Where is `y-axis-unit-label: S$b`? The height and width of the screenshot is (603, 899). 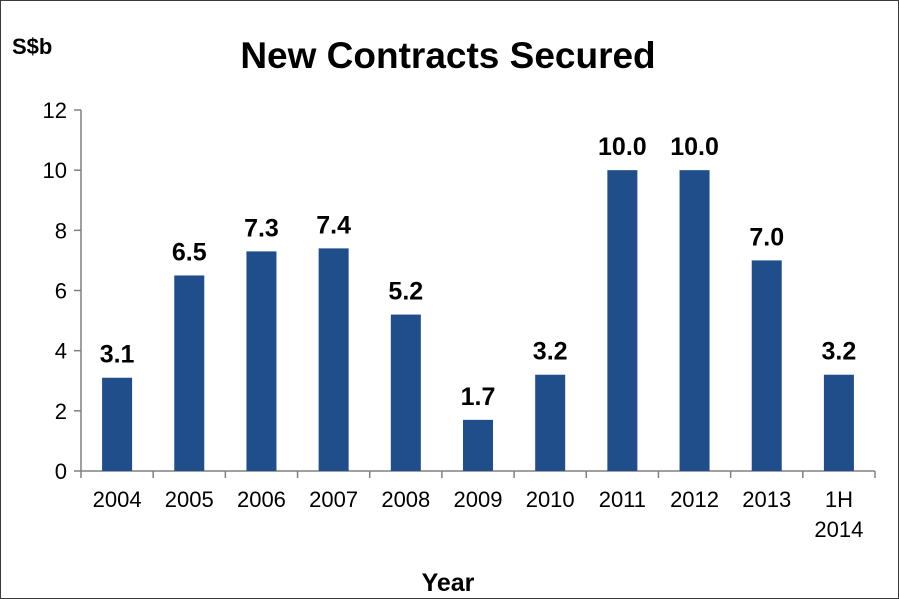
y-axis-unit-label: S$b is located at coordinates (32, 46).